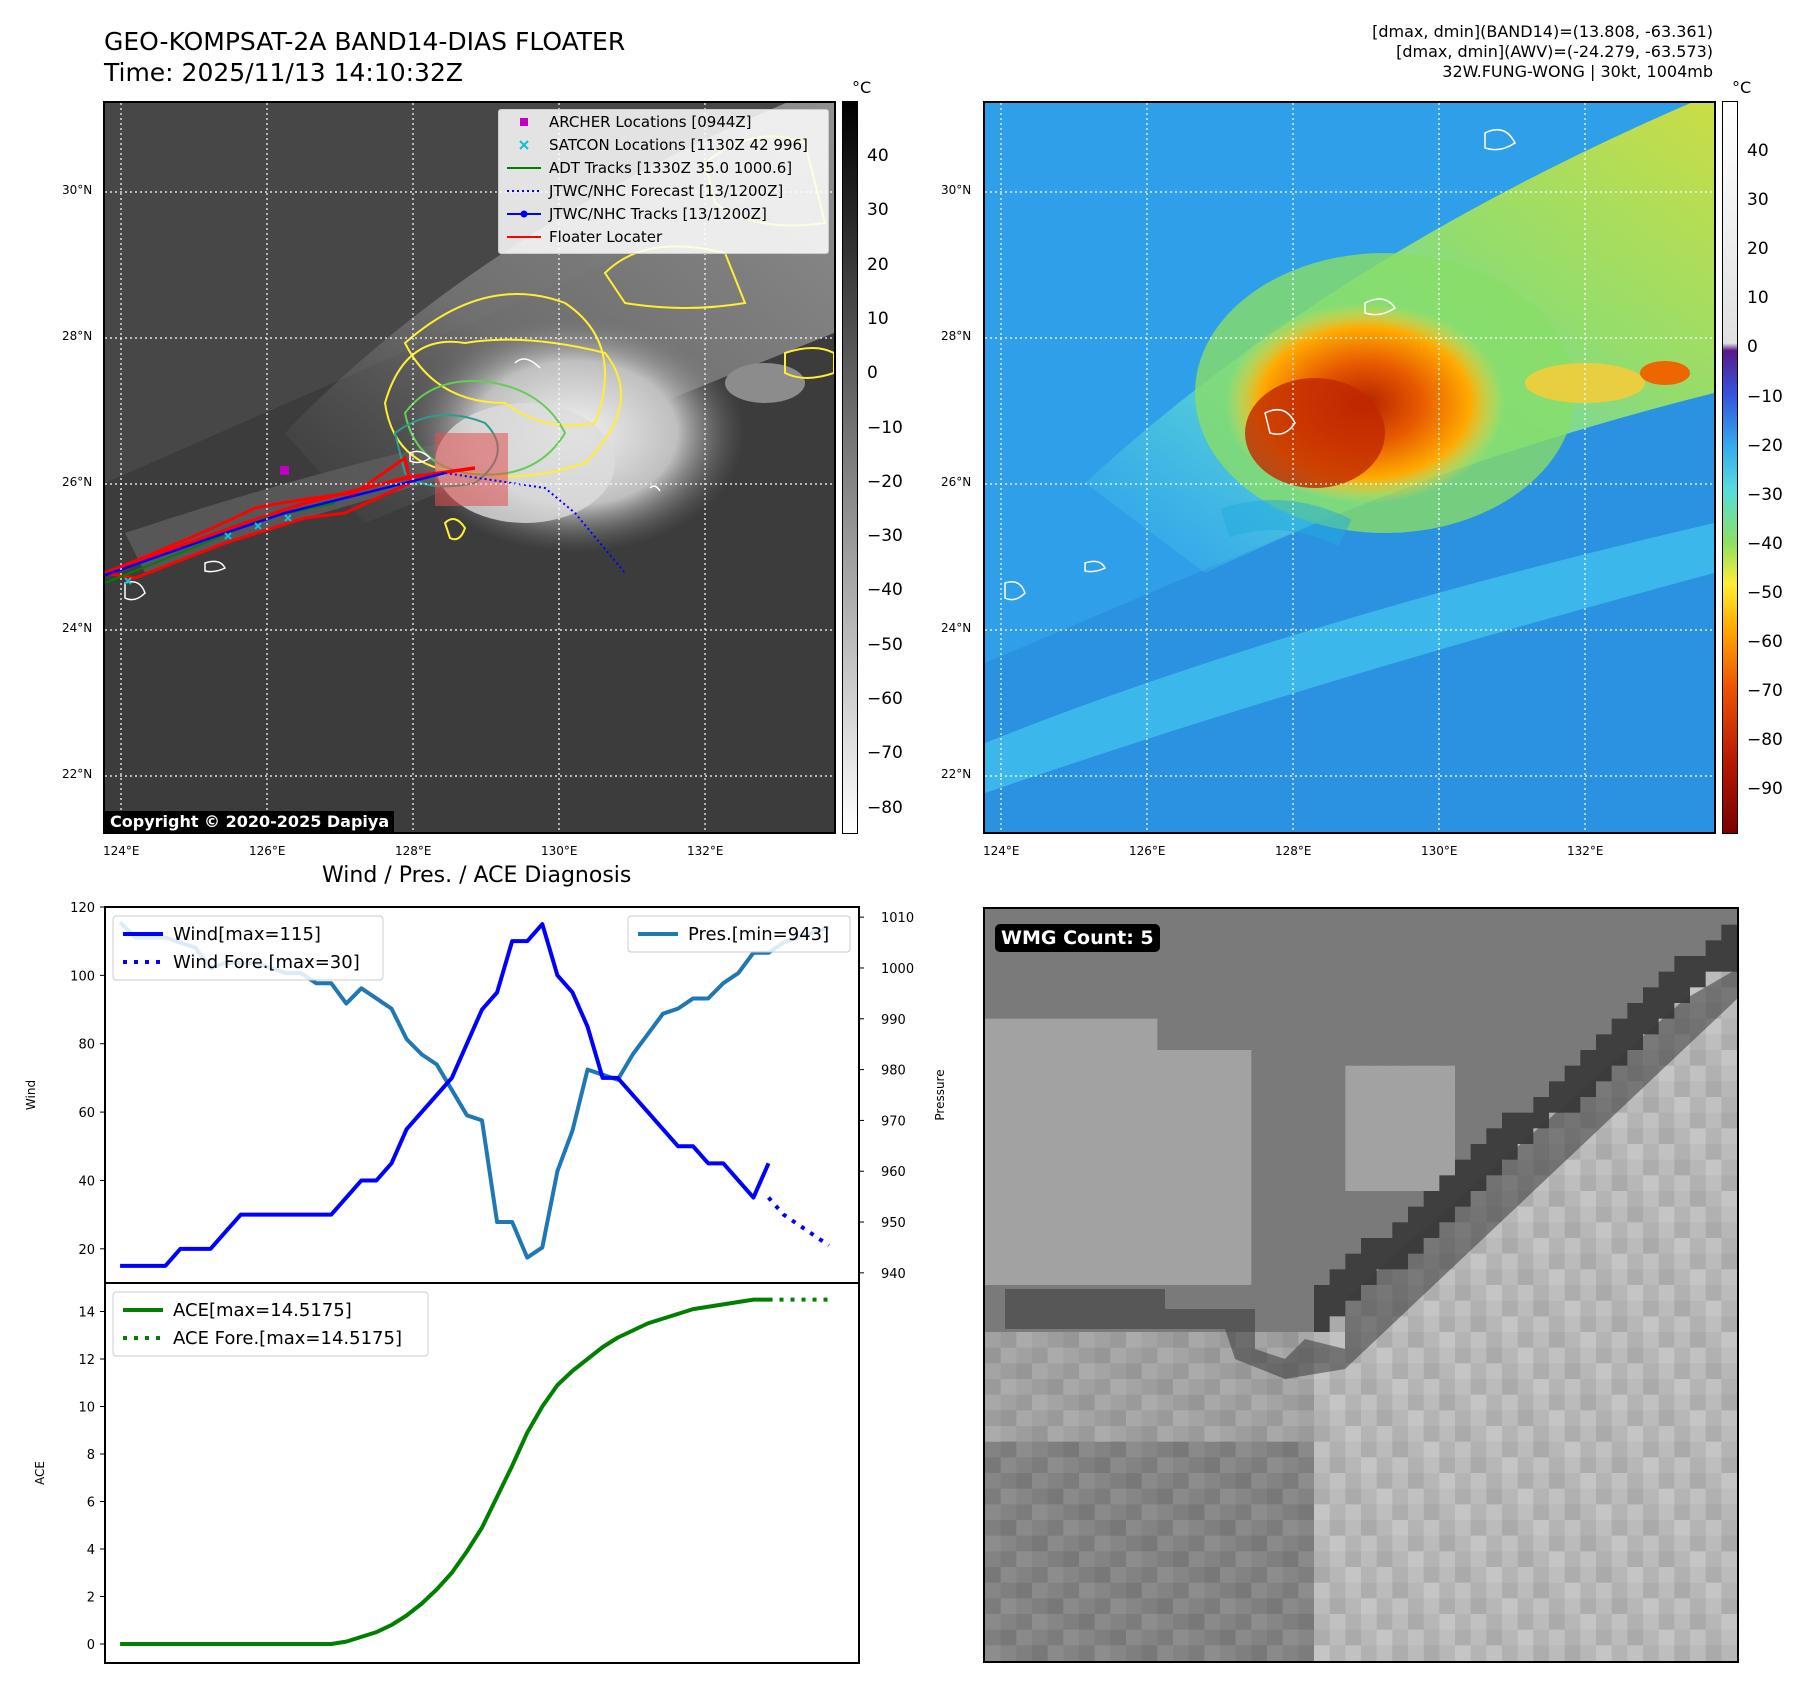 This screenshot has width=1797, height=1690. I want to click on colorbar-tick-label: 0, so click(1752, 347).